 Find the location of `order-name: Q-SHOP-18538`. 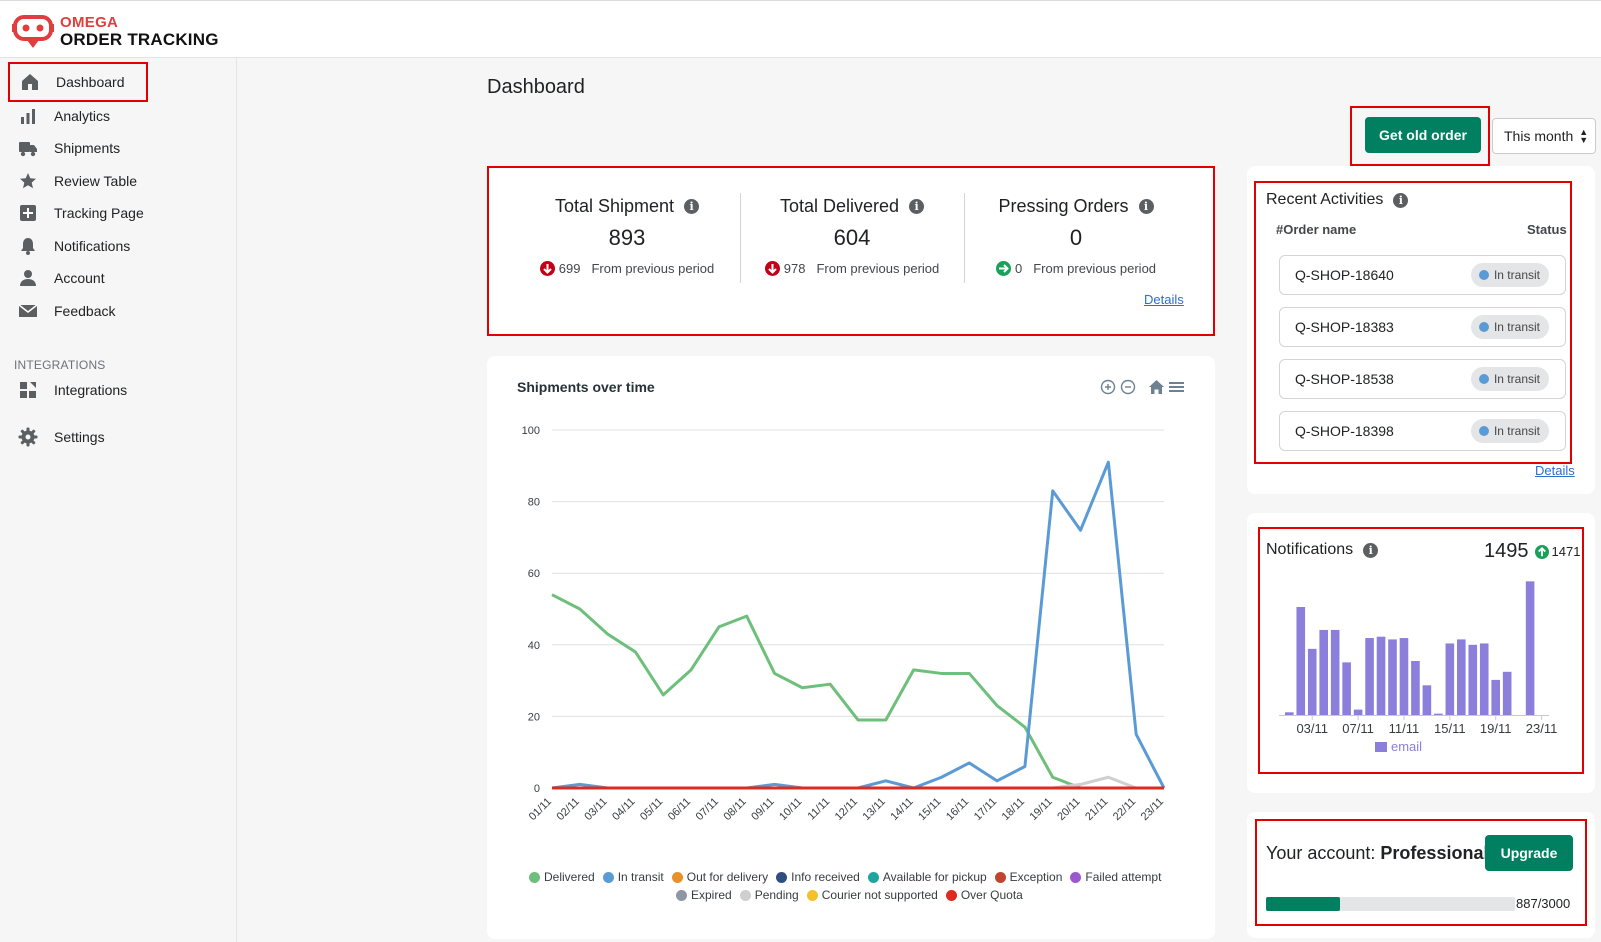

order-name: Q-SHOP-18538 is located at coordinates (1344, 379).